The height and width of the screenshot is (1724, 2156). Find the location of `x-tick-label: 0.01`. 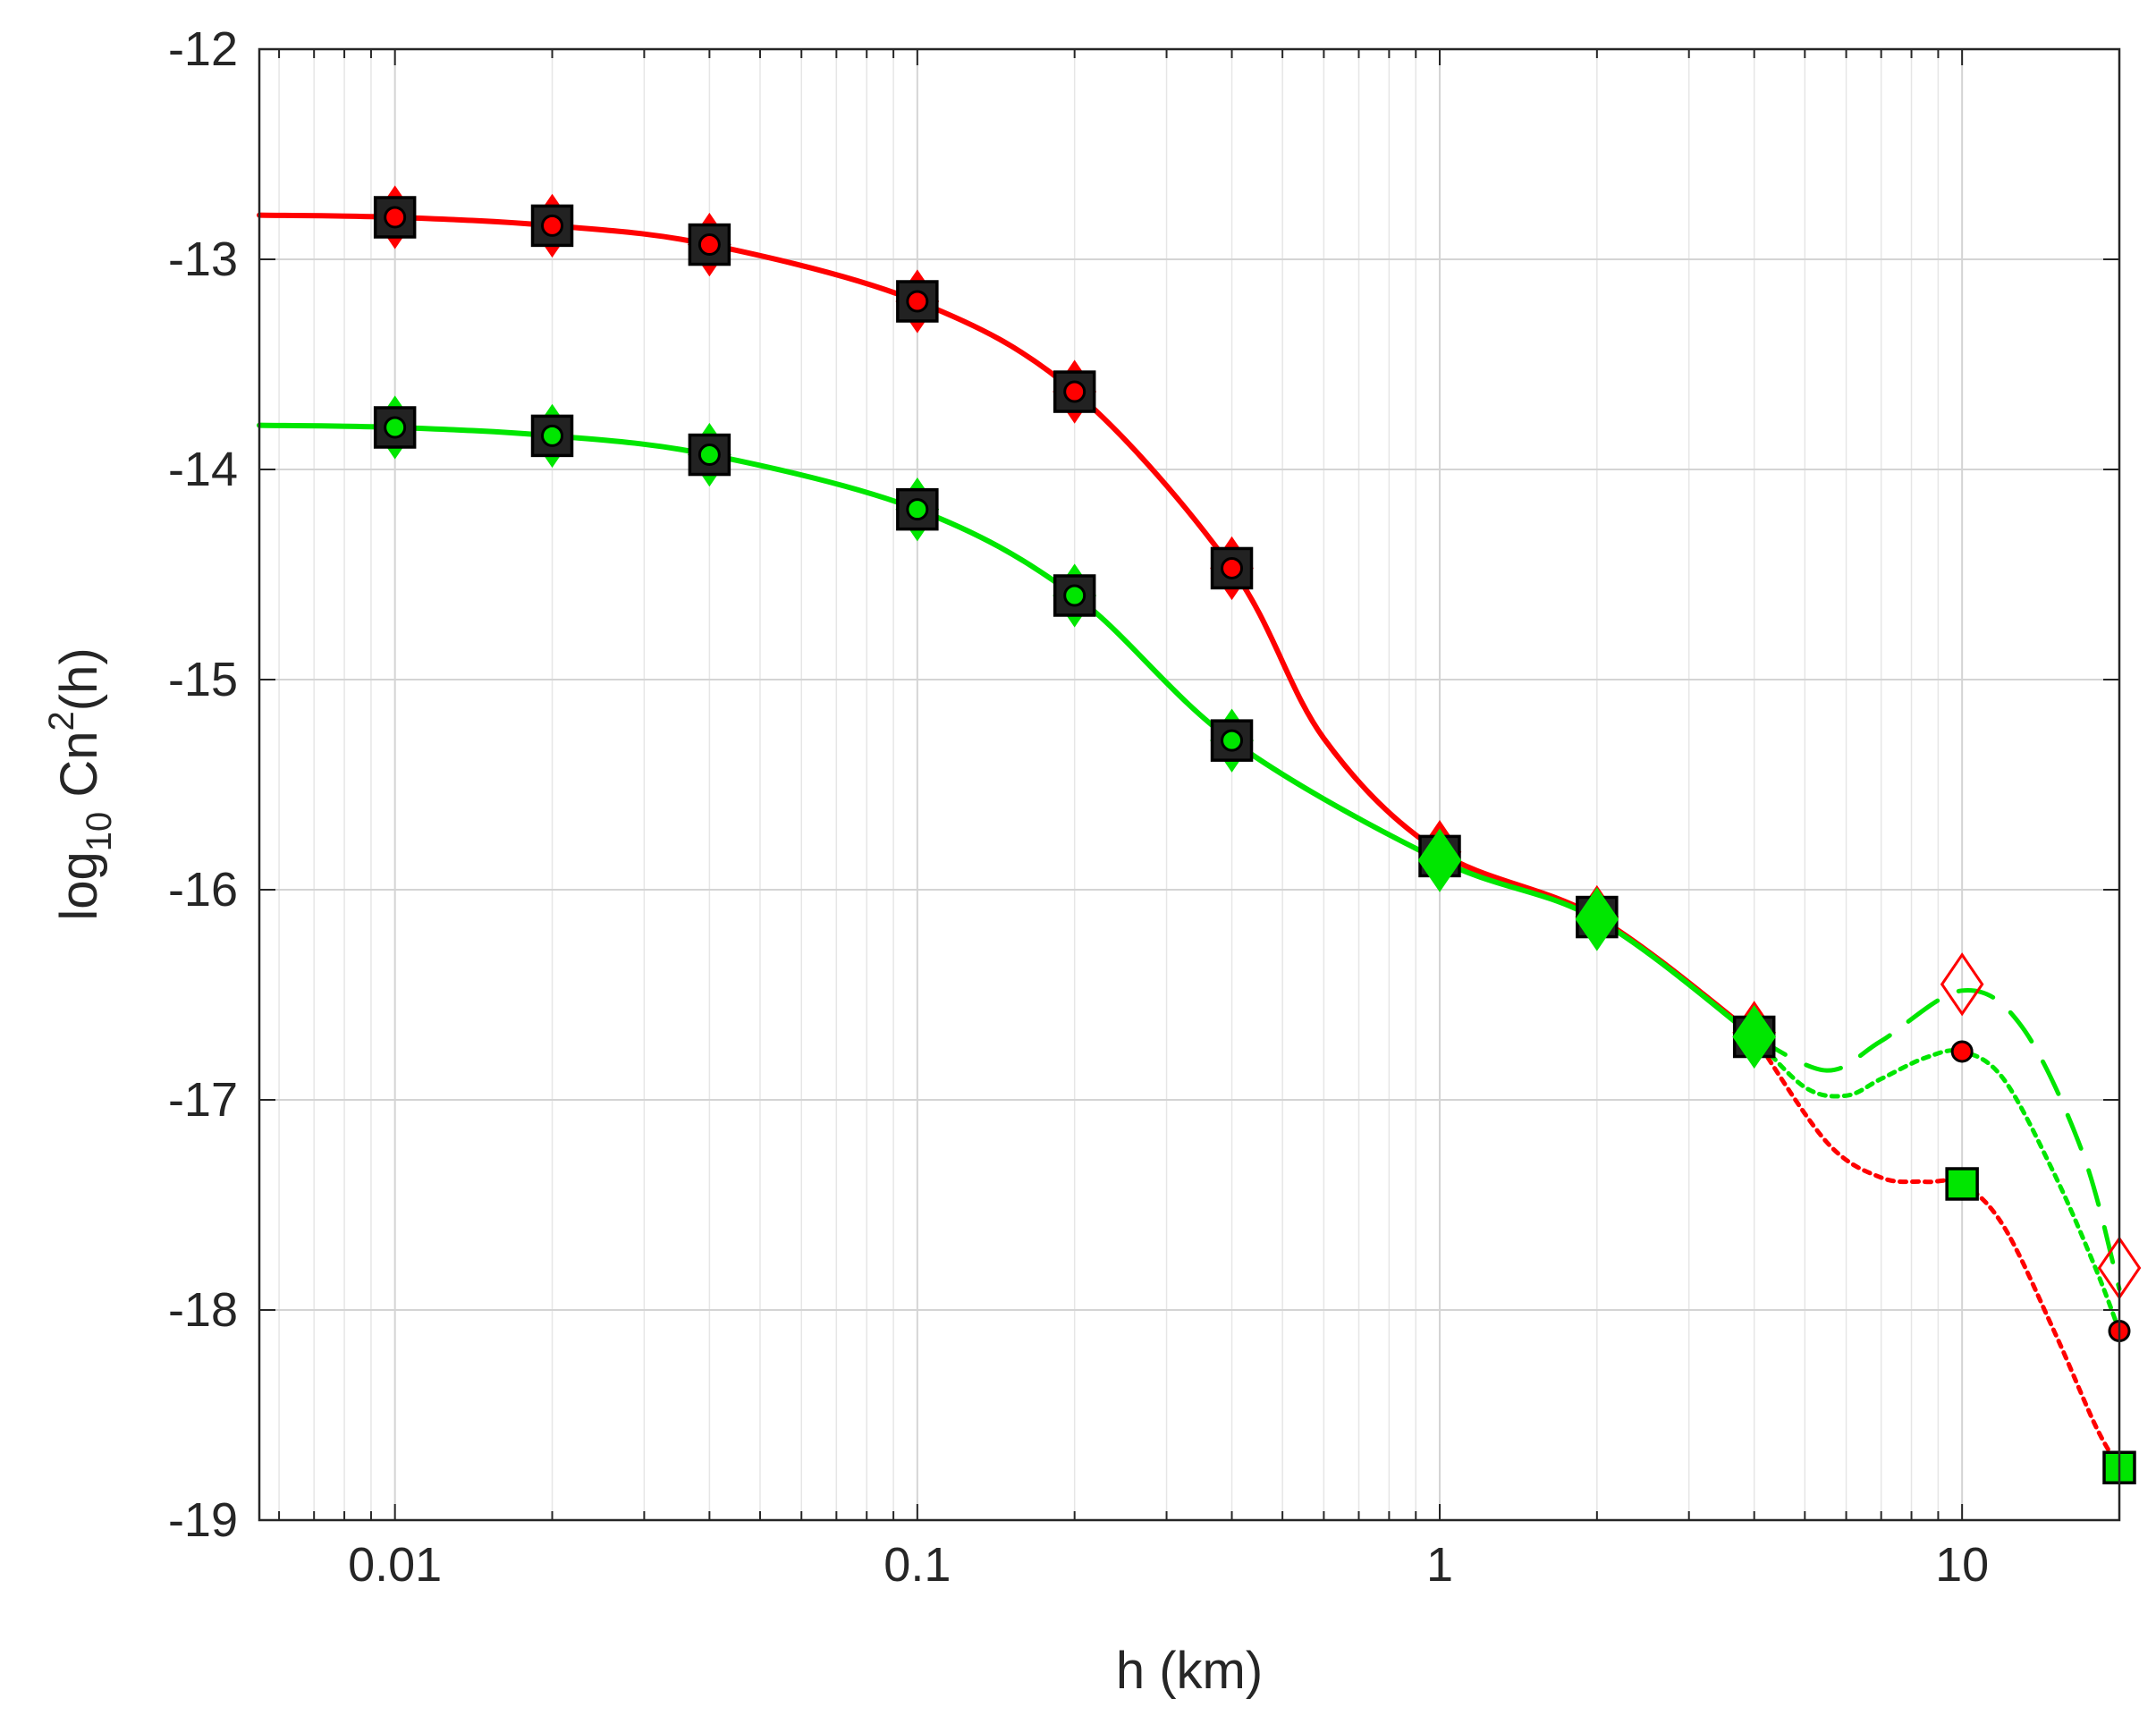

x-tick-label: 0.01 is located at coordinates (395, 1565).